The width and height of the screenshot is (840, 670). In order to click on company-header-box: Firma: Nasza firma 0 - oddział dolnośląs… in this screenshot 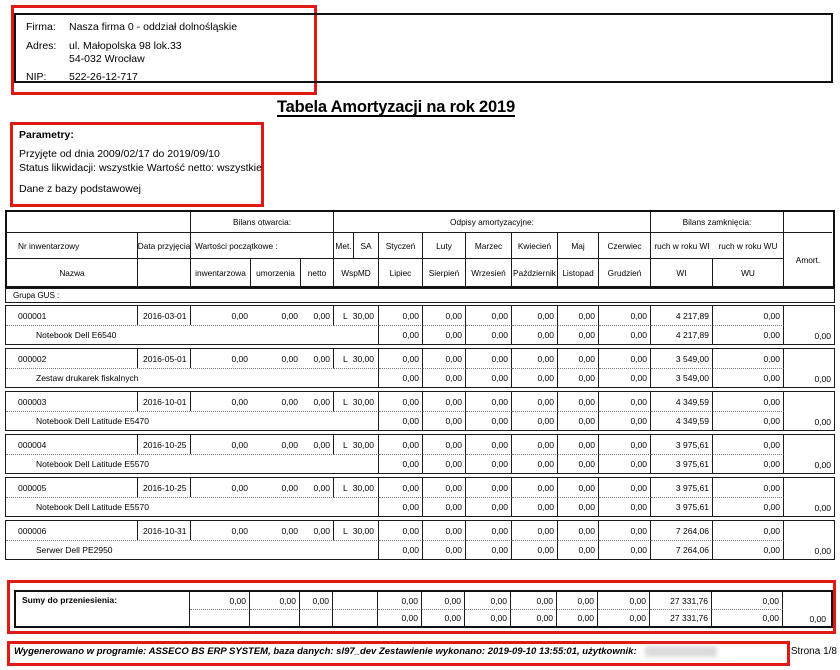, I will do `click(423, 48)`.